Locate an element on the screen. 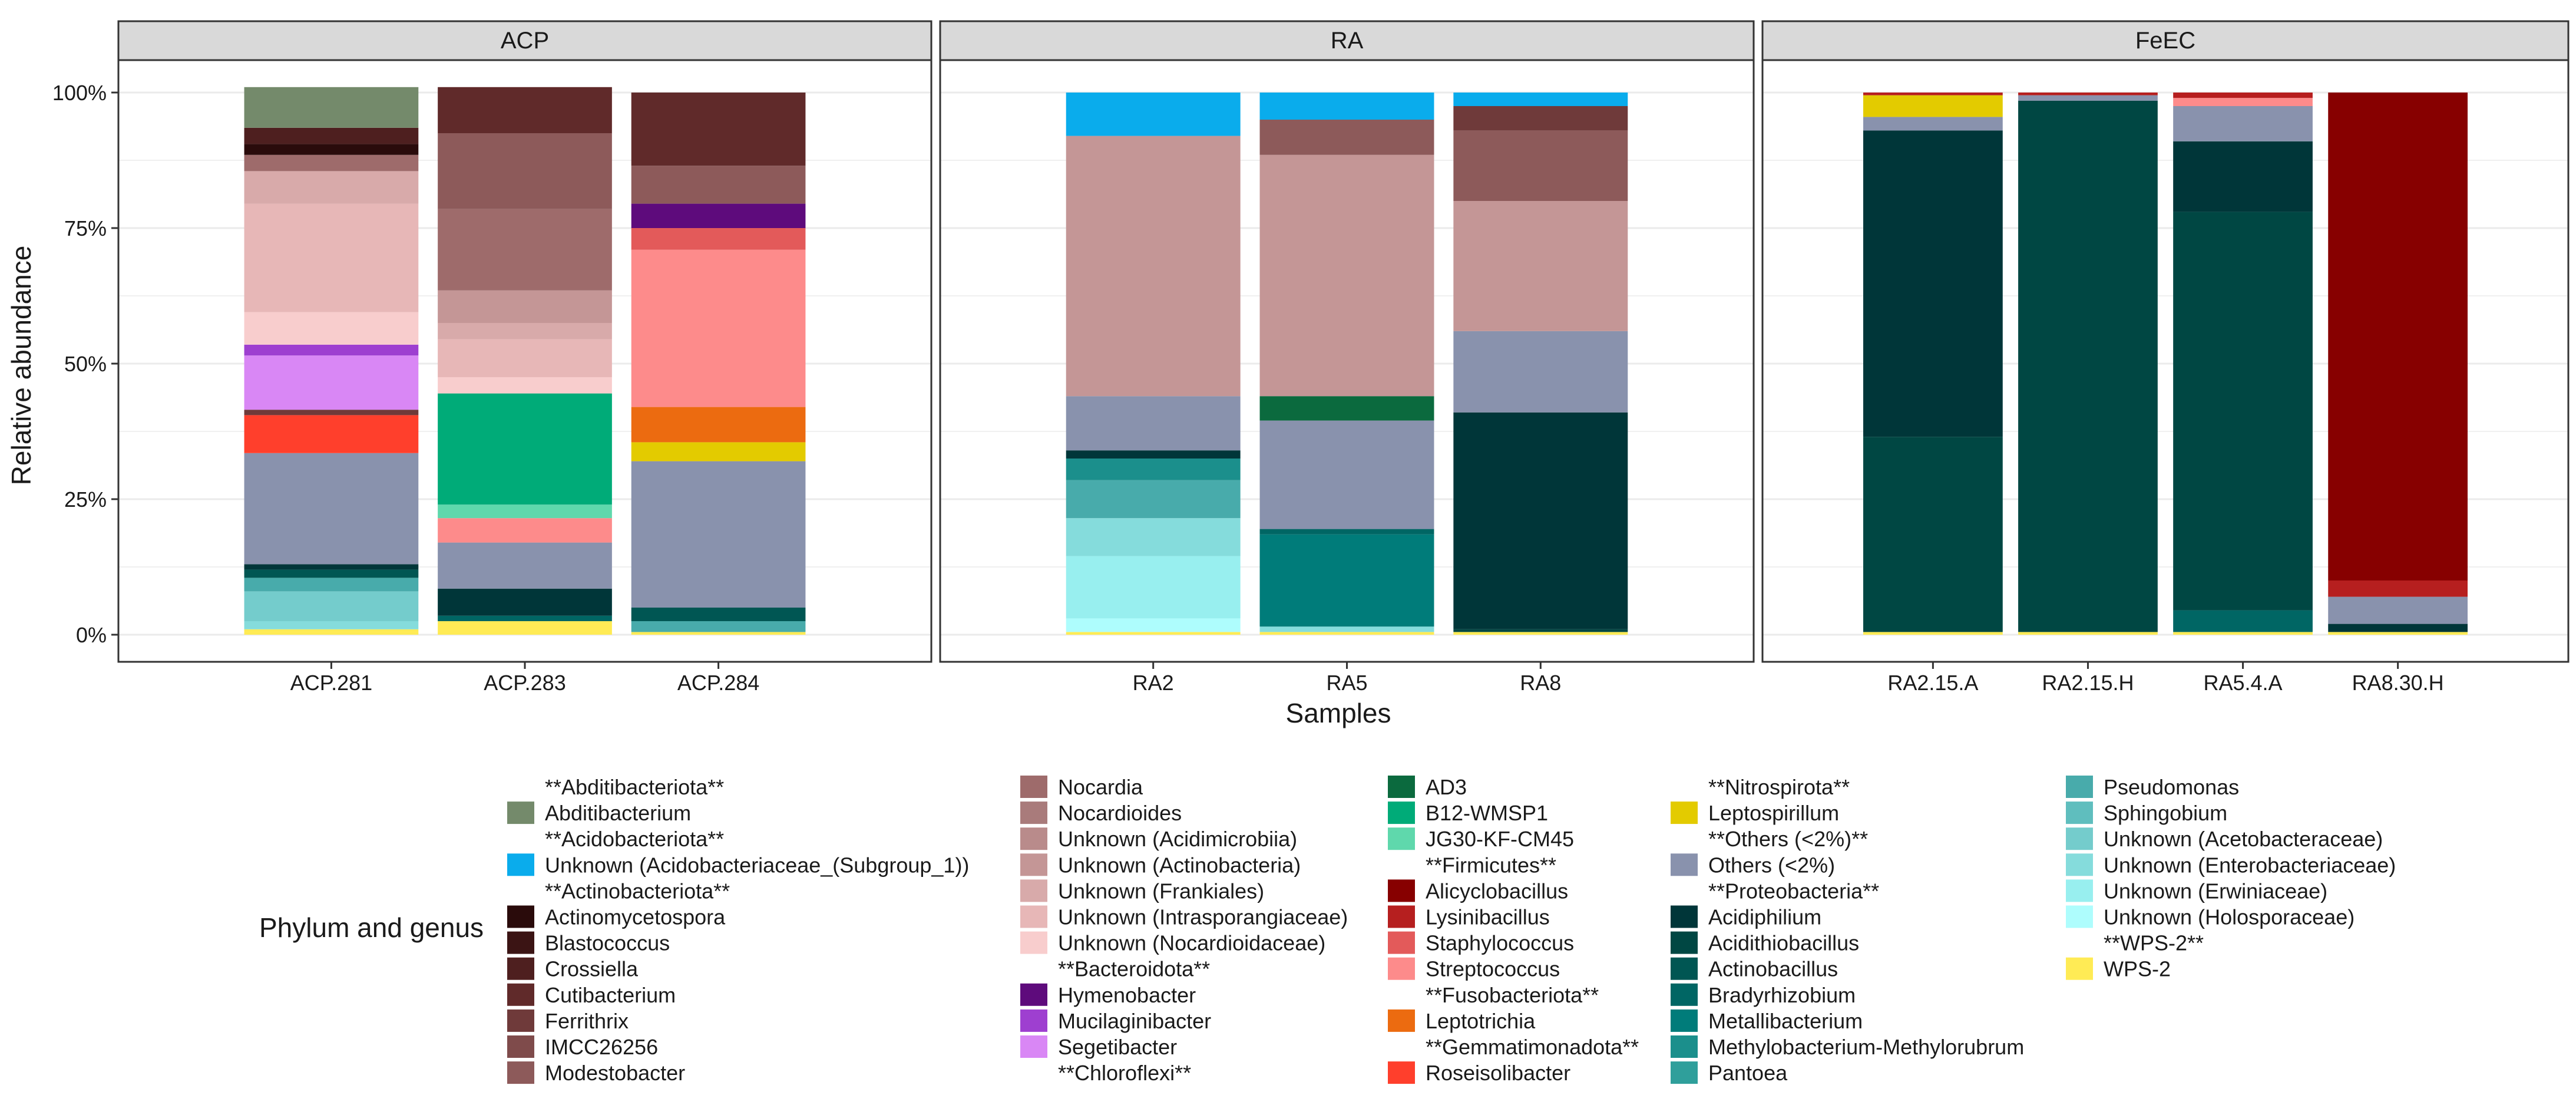 This screenshot has width=2576, height=1105. legend-label: Nocardia is located at coordinates (1100, 787).